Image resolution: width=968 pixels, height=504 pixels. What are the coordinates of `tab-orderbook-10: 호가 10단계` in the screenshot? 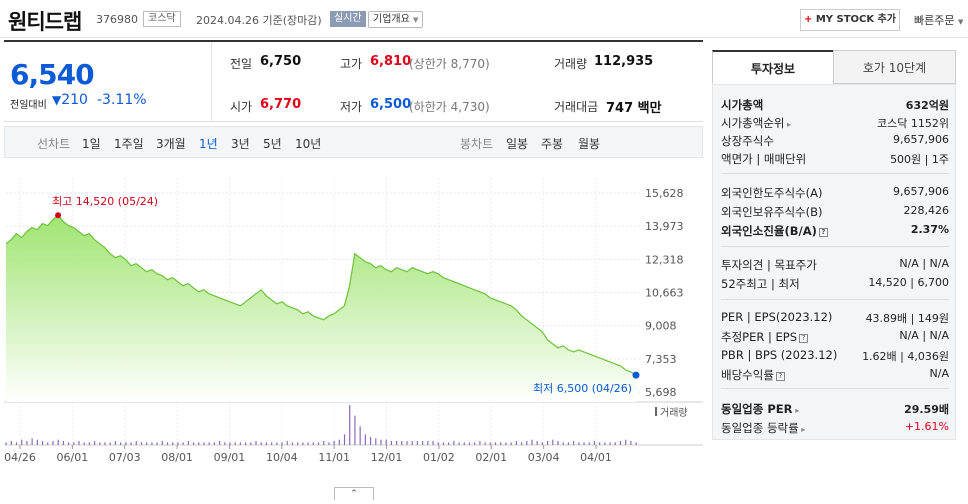 It's located at (894, 67).